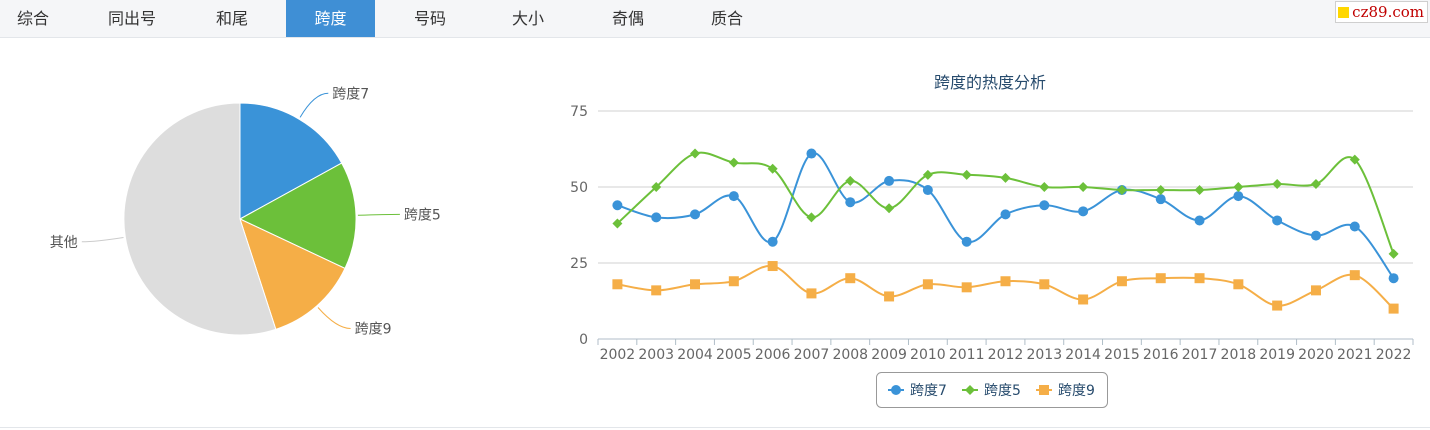  What do you see at coordinates (734, 355) in the screenshot?
I see `x-tick-label: 2005` at bounding box center [734, 355].